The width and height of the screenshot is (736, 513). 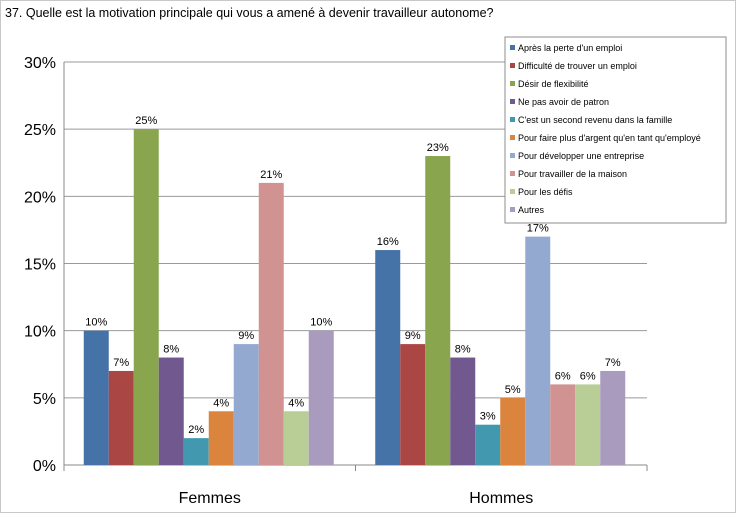 I want to click on category-label: Hommes, so click(x=501, y=498).